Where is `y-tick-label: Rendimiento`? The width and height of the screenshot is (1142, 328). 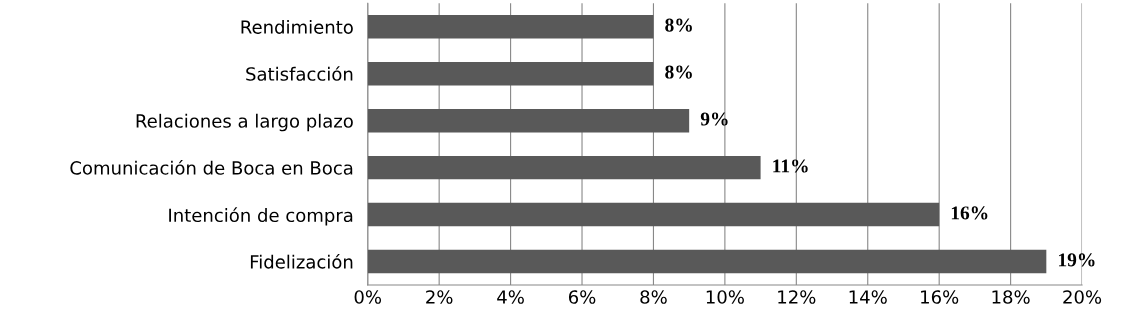 y-tick-label: Rendimiento is located at coordinates (297, 26).